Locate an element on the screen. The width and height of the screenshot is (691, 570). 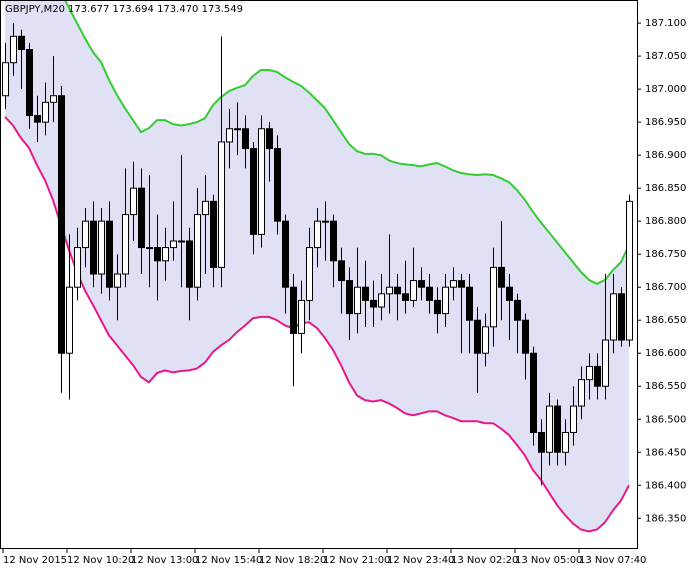
y-tick-label: 186.450 is located at coordinates (665, 452).